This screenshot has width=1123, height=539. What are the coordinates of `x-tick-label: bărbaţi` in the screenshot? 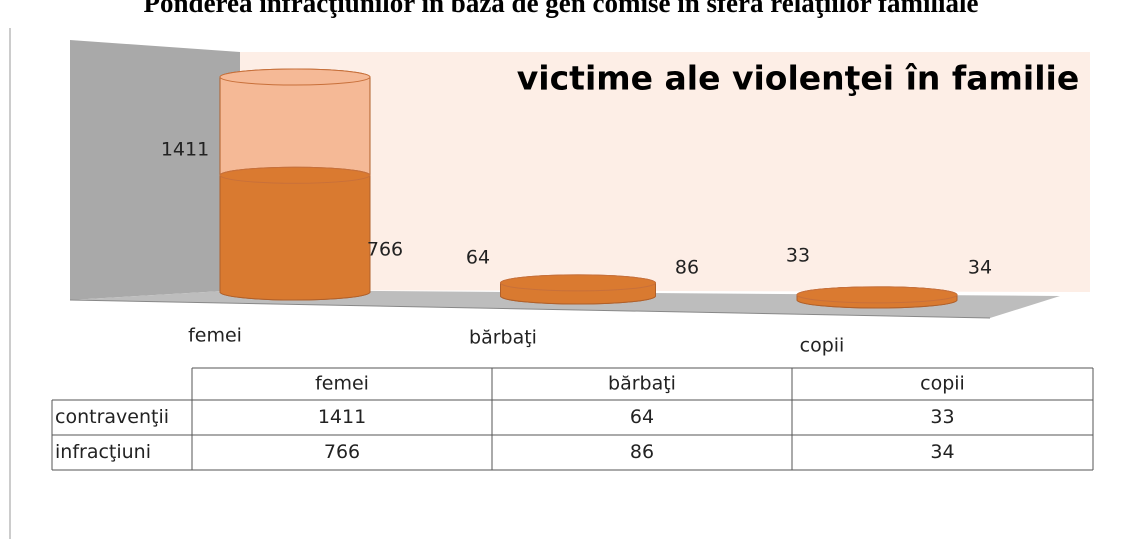 It's located at (503, 338).